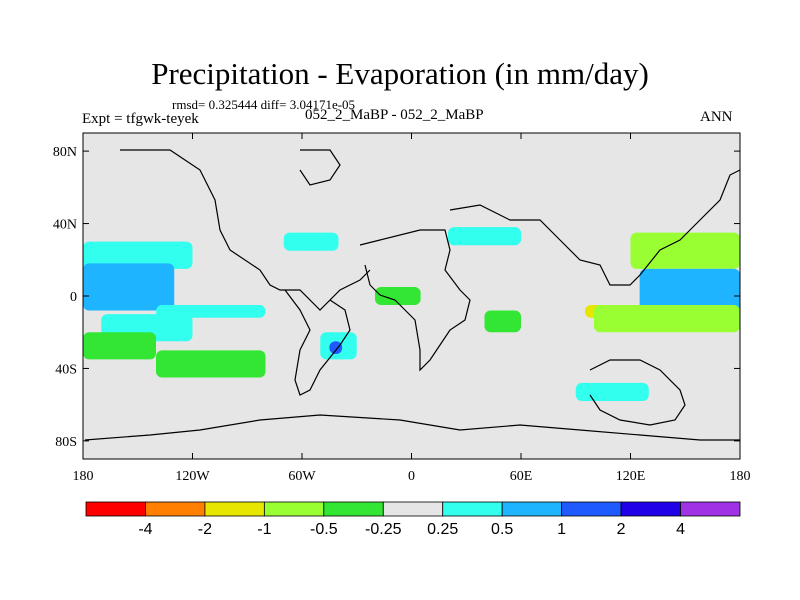 The image size is (800, 600). I want to click on colorbar-label: 4, so click(680, 529).